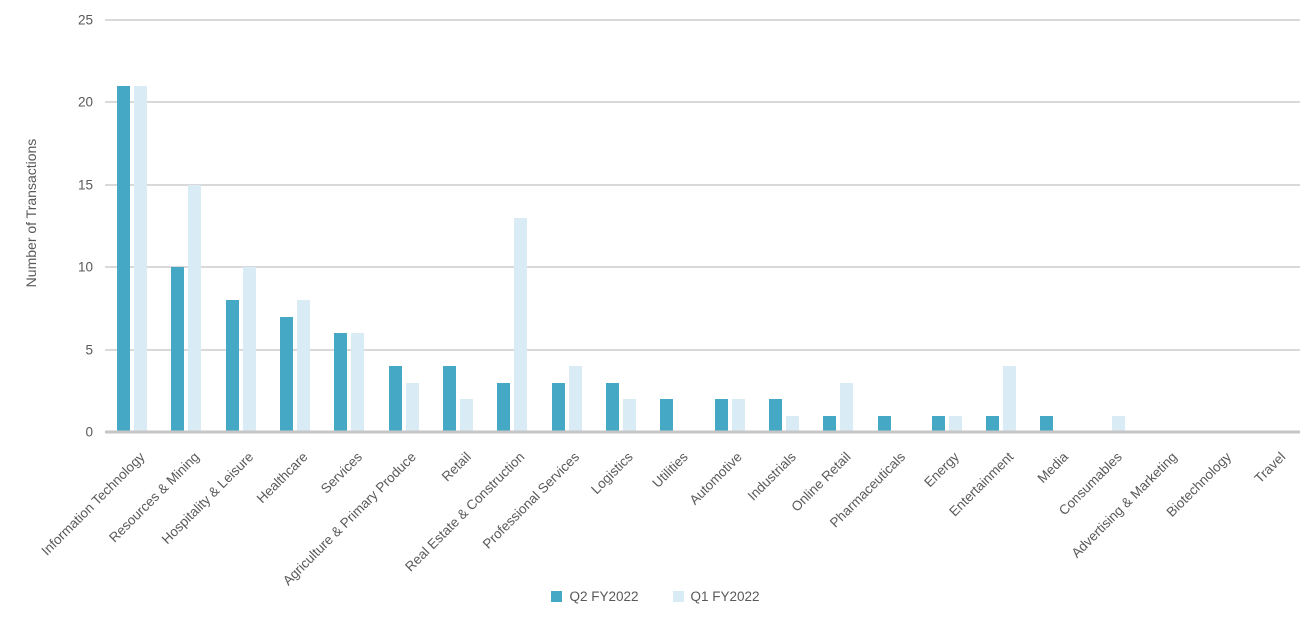  I want to click on bar-q2-fy2022-services, so click(341, 382).